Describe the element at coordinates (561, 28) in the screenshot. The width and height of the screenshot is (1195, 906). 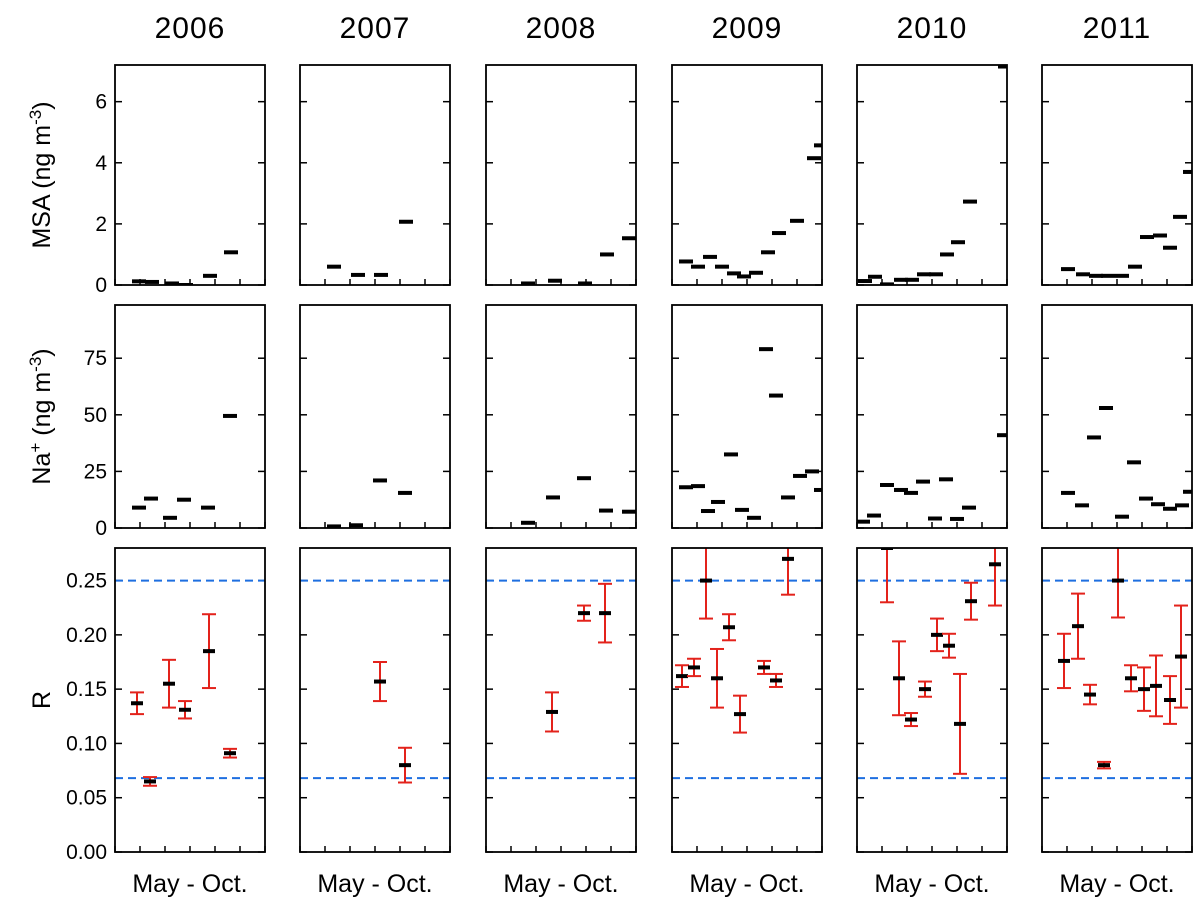
I see `column-title: 2008` at that location.